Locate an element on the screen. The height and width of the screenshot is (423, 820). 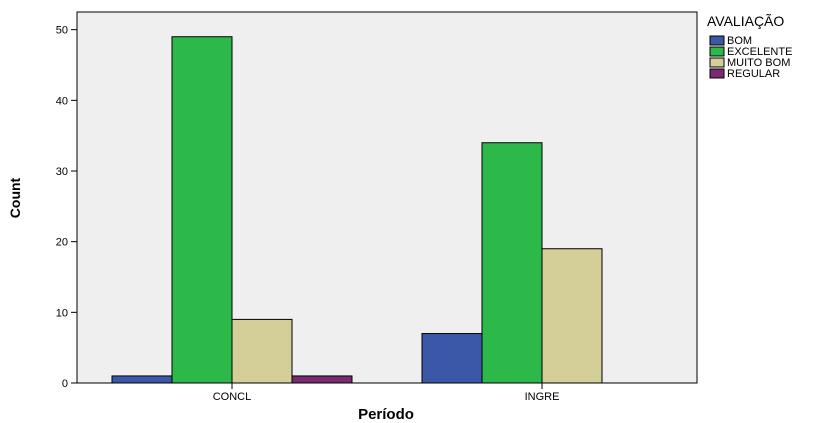
y-tick-label: 50 is located at coordinates (62, 31).